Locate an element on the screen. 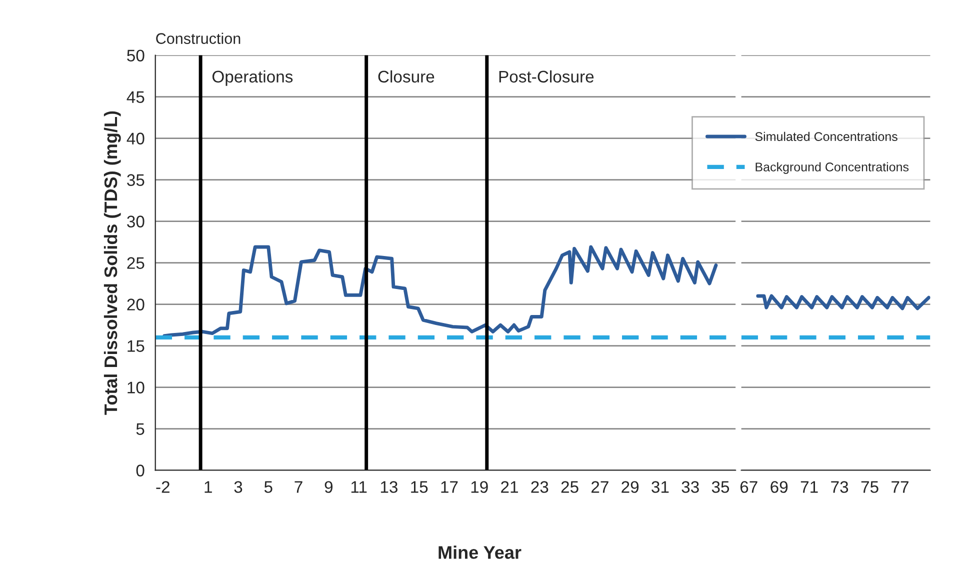  ref-line-label: Closure is located at coordinates (406, 76).